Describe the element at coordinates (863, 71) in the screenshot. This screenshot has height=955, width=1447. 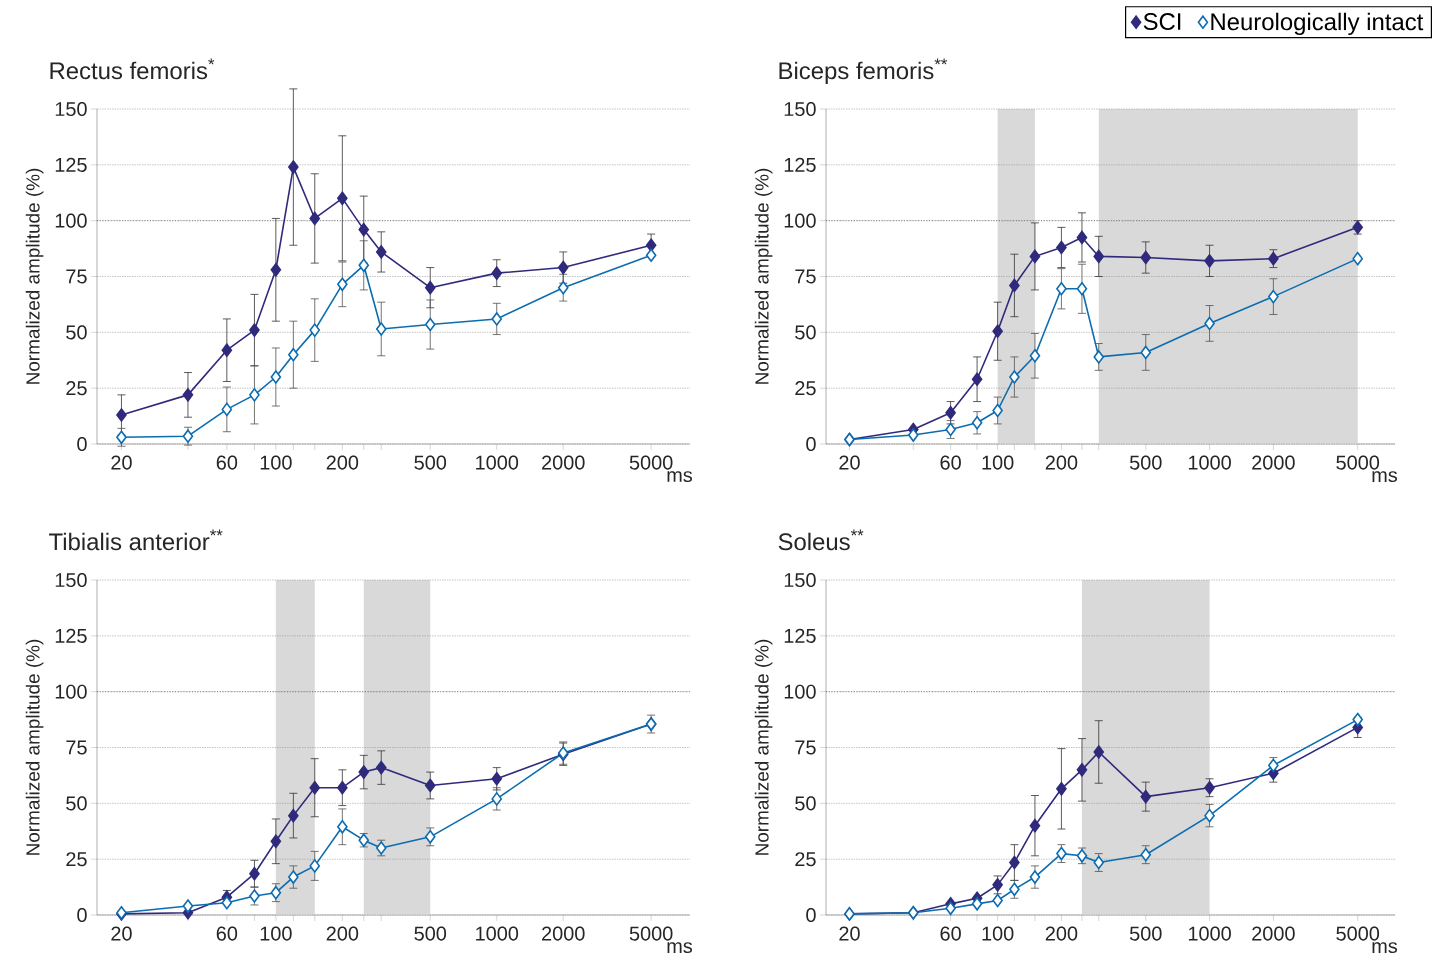
I see `chart-title: Biceps femoris$^{**}$` at that location.